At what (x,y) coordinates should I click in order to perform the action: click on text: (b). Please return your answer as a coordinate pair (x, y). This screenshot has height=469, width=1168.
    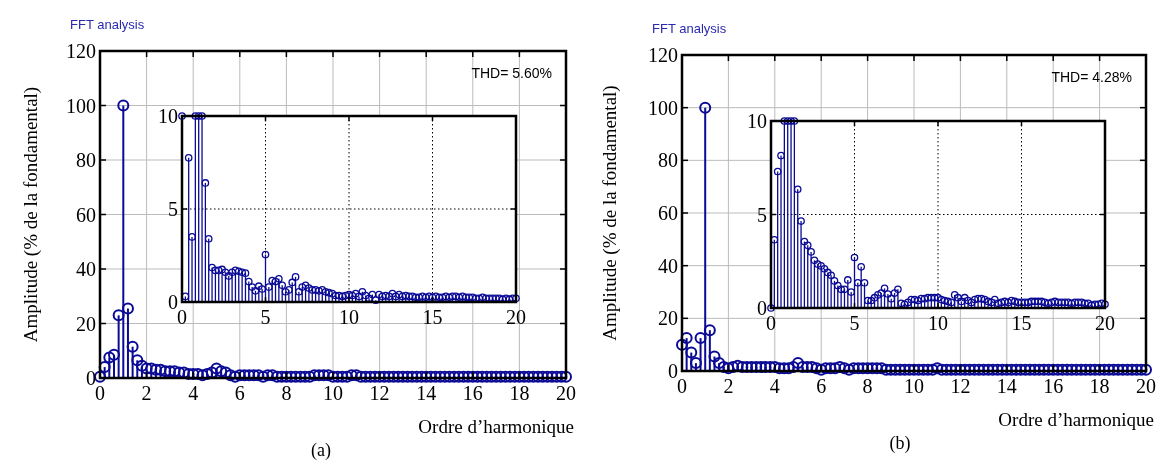
    Looking at the image, I should click on (900, 443).